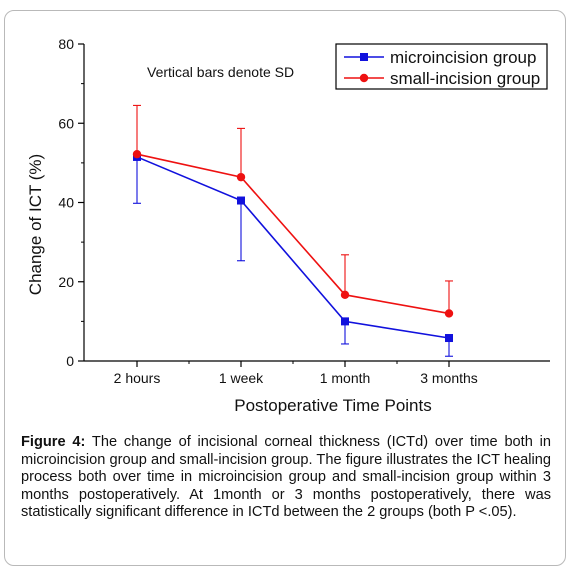 The height and width of the screenshot is (571, 572). What do you see at coordinates (137, 378) in the screenshot?
I see `x-tick-label: 2 hours` at bounding box center [137, 378].